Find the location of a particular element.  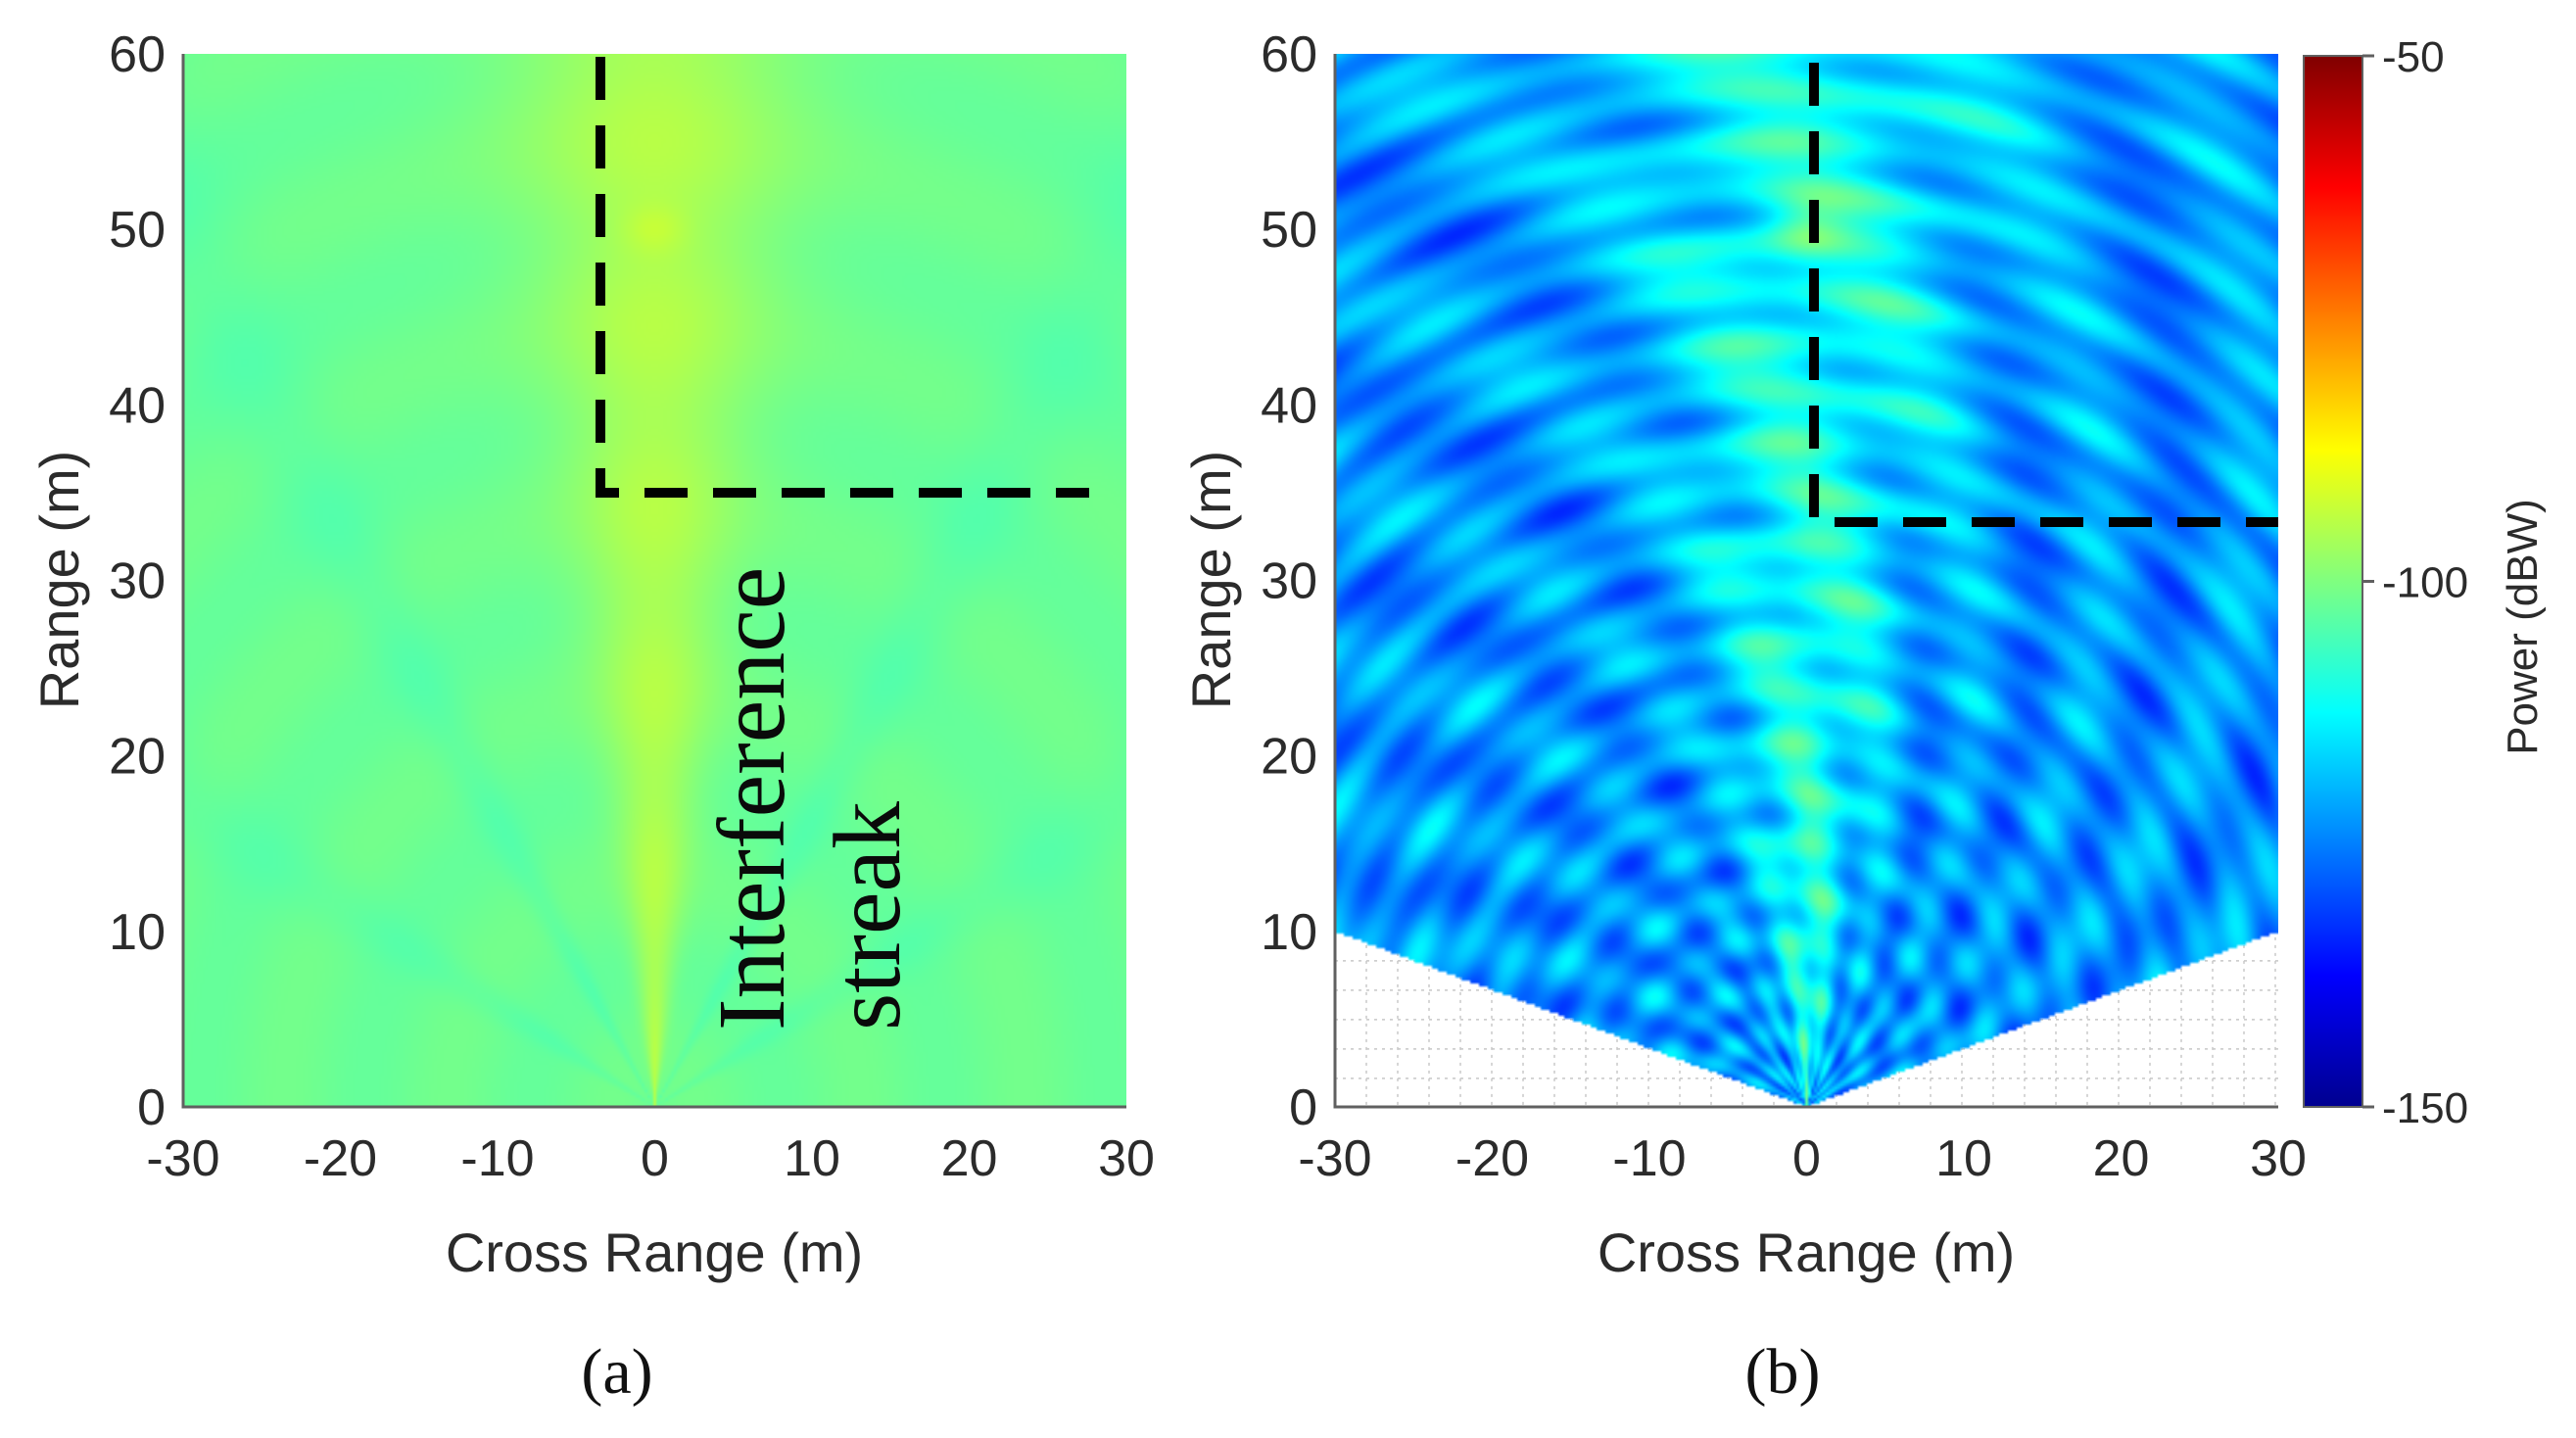

panel-label-b: (b) is located at coordinates (1783, 1372).